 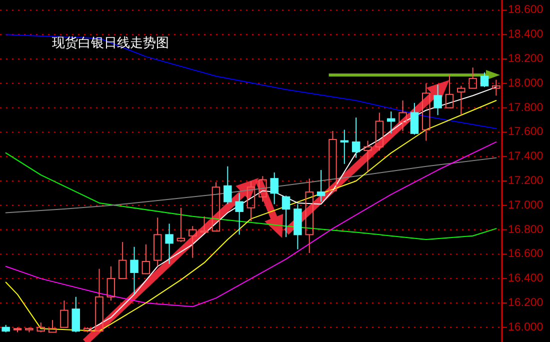 I want to click on y-tick-label: 18.600, so click(x=526, y=10).